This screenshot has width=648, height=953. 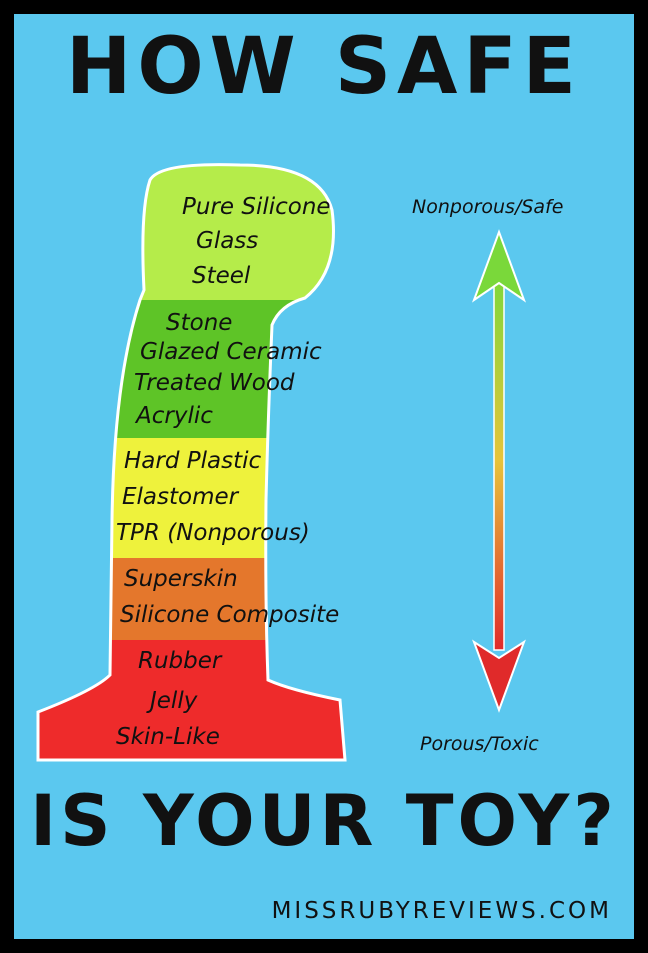 I want to click on material-silicone-composite: Silicone Composite, so click(x=230, y=615).